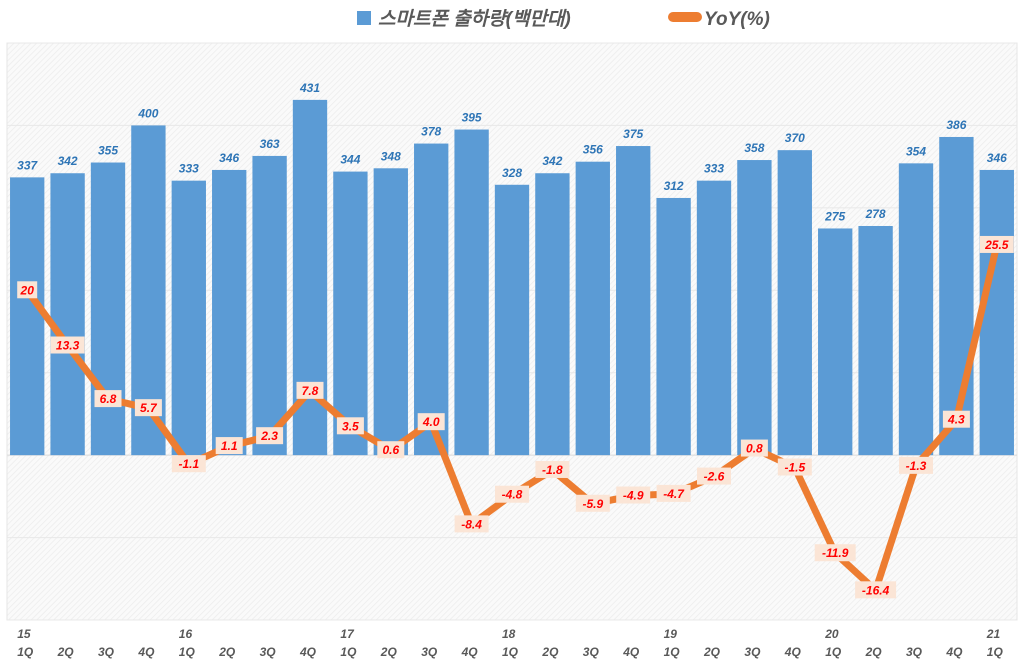 The width and height of the screenshot is (1024, 668). Describe the element at coordinates (24, 634) in the screenshot. I see `x-year-label: 15` at that location.